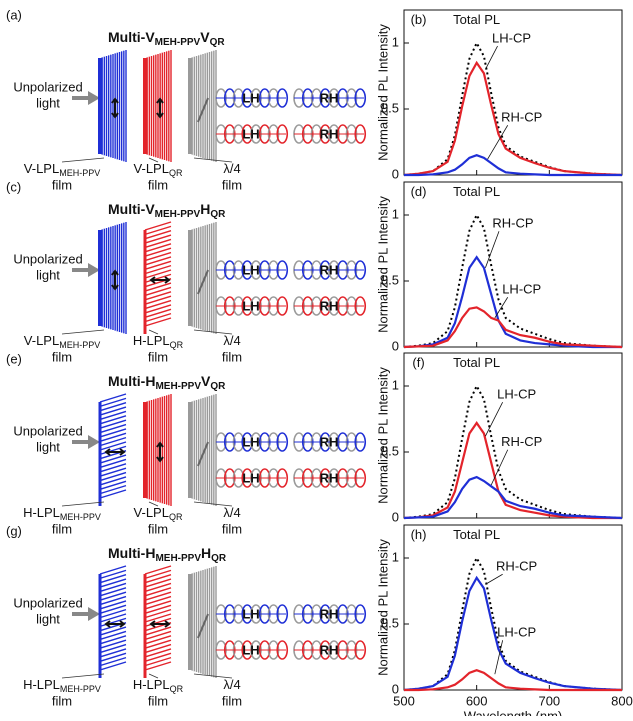  What do you see at coordinates (203, 110) in the screenshot?
I see `quarter-wave-arrow` at bounding box center [203, 110].